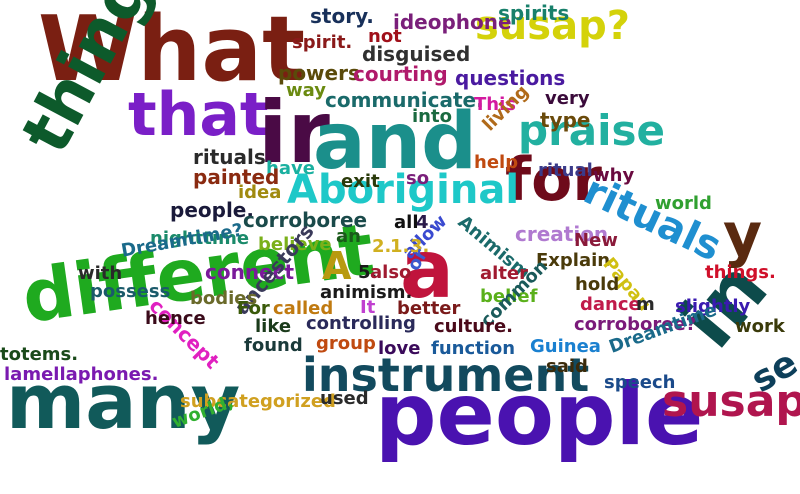 The width and height of the screenshot is (800, 494). What do you see at coordinates (395, 142) in the screenshot?
I see `word: and` at bounding box center [395, 142].